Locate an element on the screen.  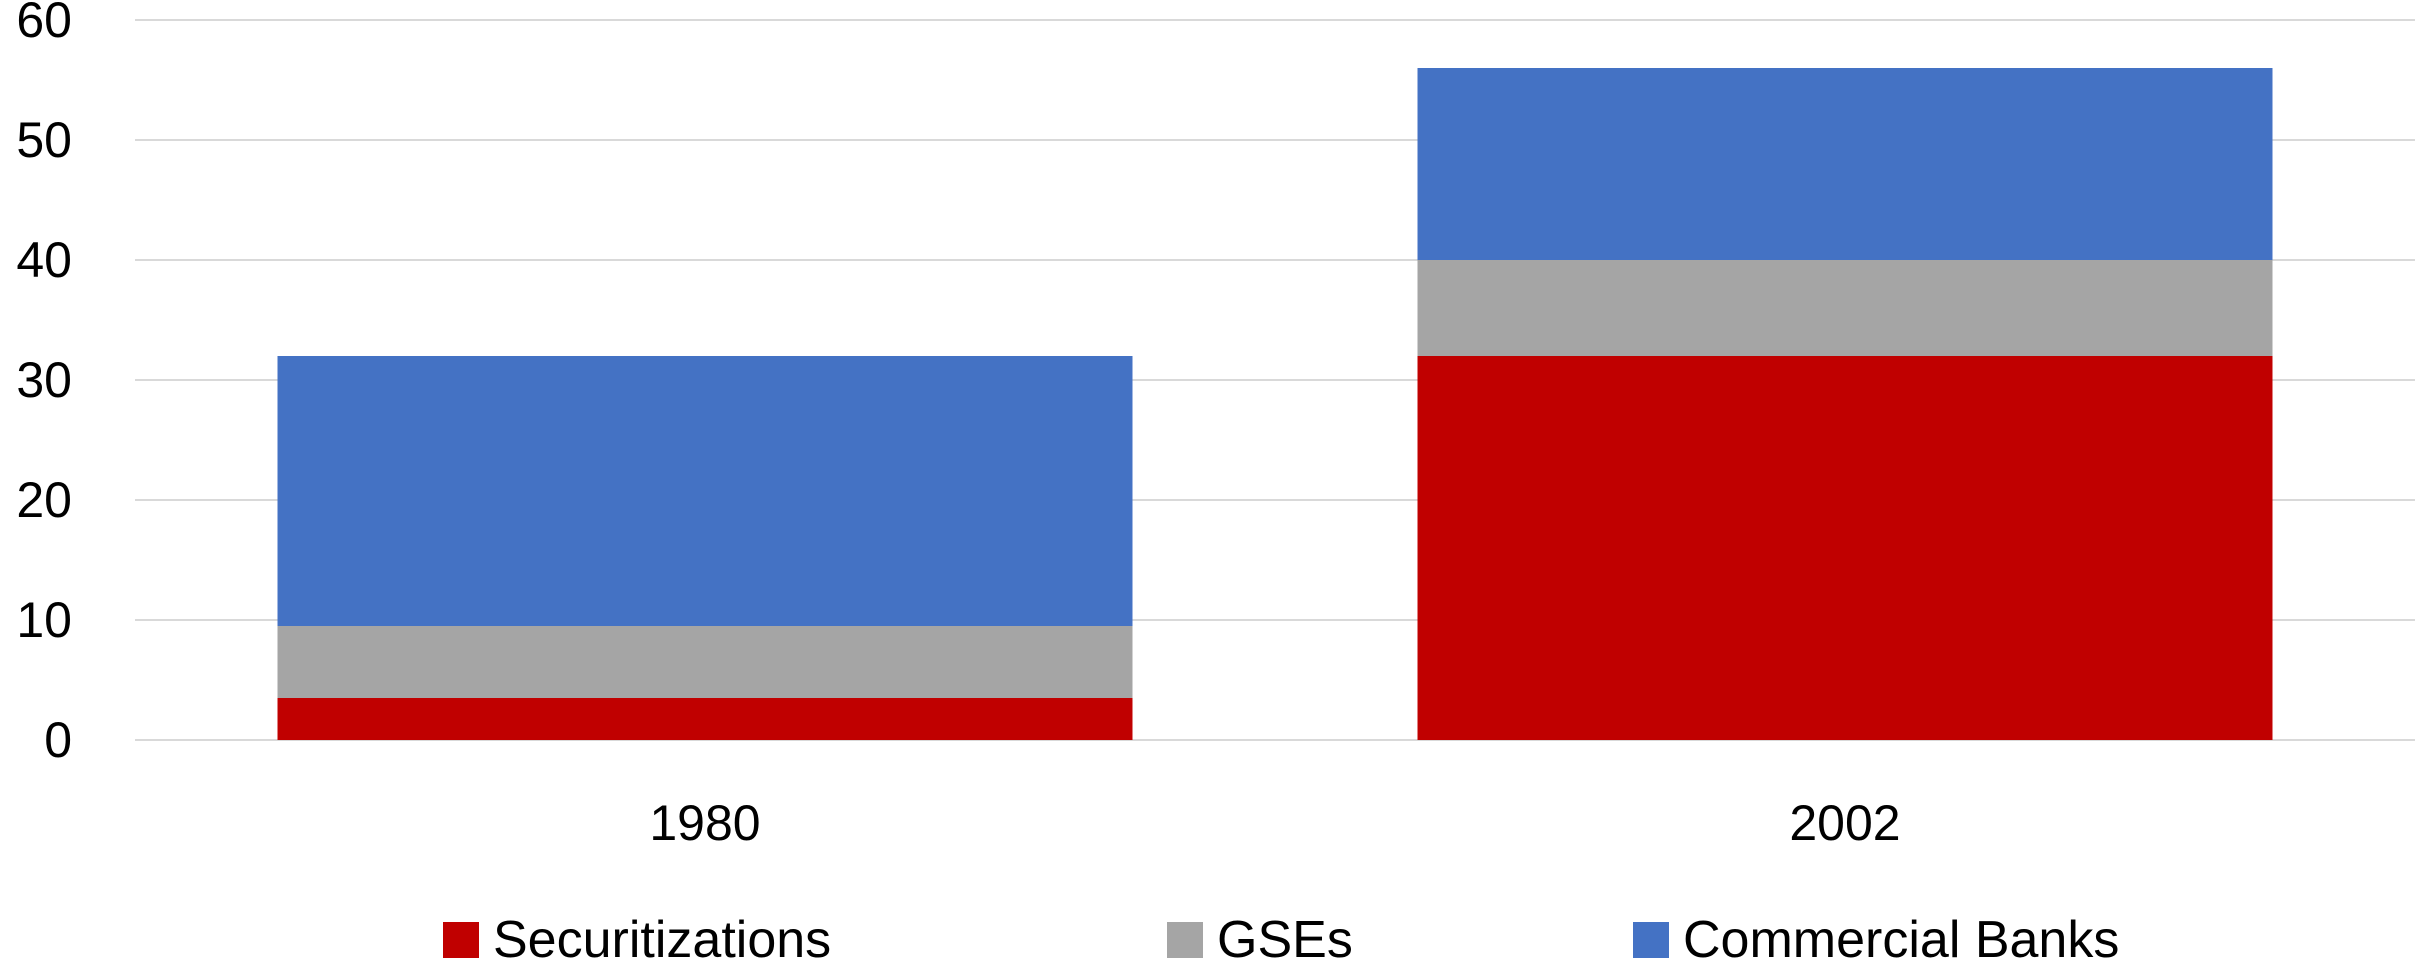
y-axis-tick-labels: 0 10 20 30 40 50 60 is located at coordinates (44, 384).